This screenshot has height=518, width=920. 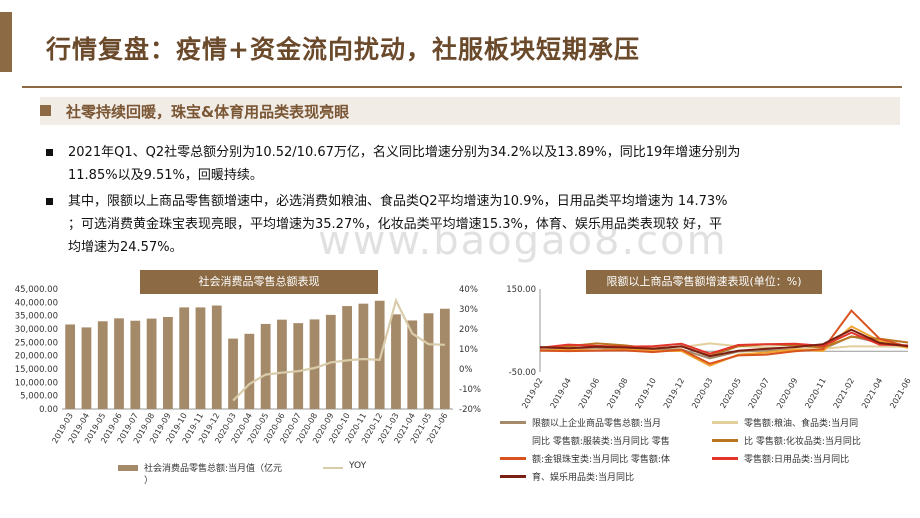 I want to click on left-y-tick-label: 15,000.00, so click(x=36, y=370).